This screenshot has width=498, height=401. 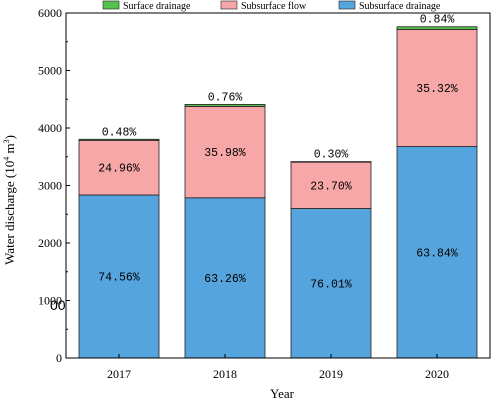 I want to click on y-axis-title-end: ), so click(x=9, y=137).